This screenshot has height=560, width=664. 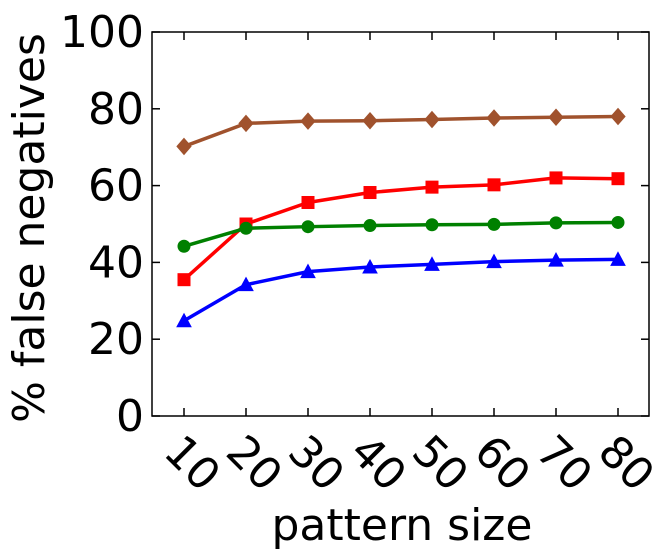 What do you see at coordinates (116, 109) in the screenshot?
I see `y-tick-label: 80` at bounding box center [116, 109].